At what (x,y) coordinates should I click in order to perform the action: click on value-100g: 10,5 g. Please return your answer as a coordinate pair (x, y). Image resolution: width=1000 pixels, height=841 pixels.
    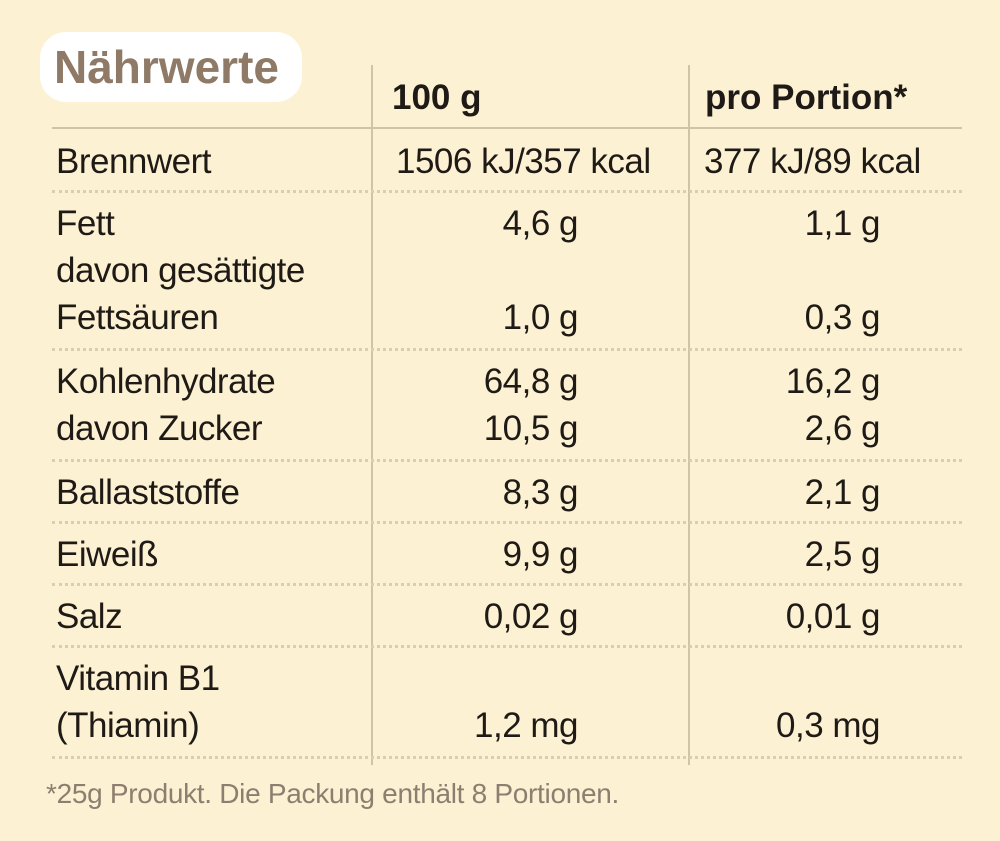
    Looking at the image, I should click on (531, 428).